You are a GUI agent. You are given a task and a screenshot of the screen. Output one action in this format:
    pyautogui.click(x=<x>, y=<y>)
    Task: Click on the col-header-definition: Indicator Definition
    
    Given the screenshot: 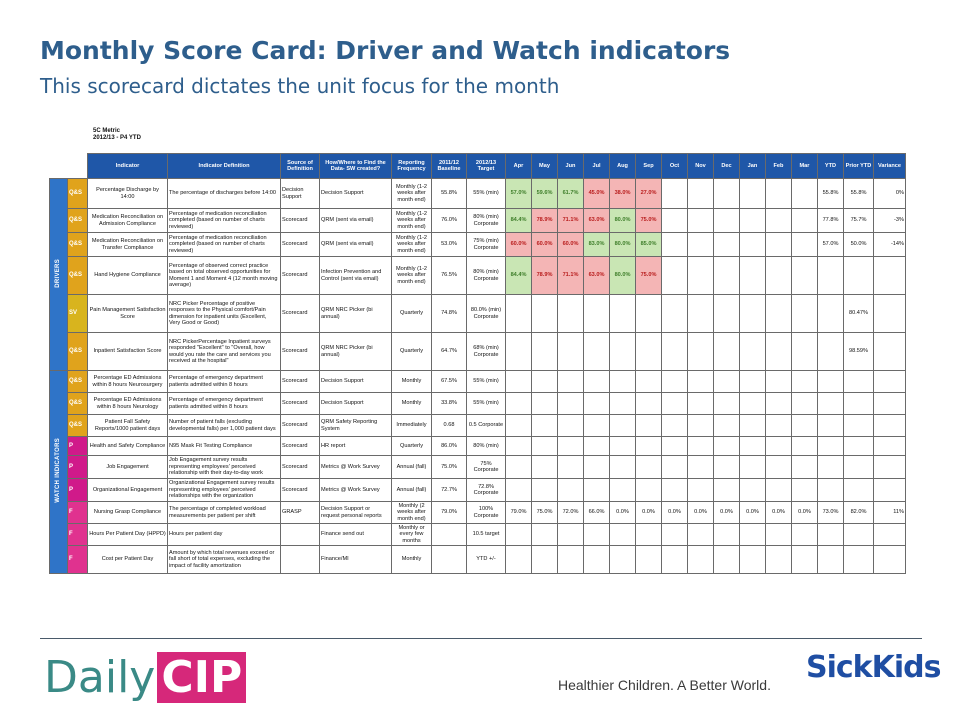 What is the action you would take?
    pyautogui.click(x=224, y=166)
    